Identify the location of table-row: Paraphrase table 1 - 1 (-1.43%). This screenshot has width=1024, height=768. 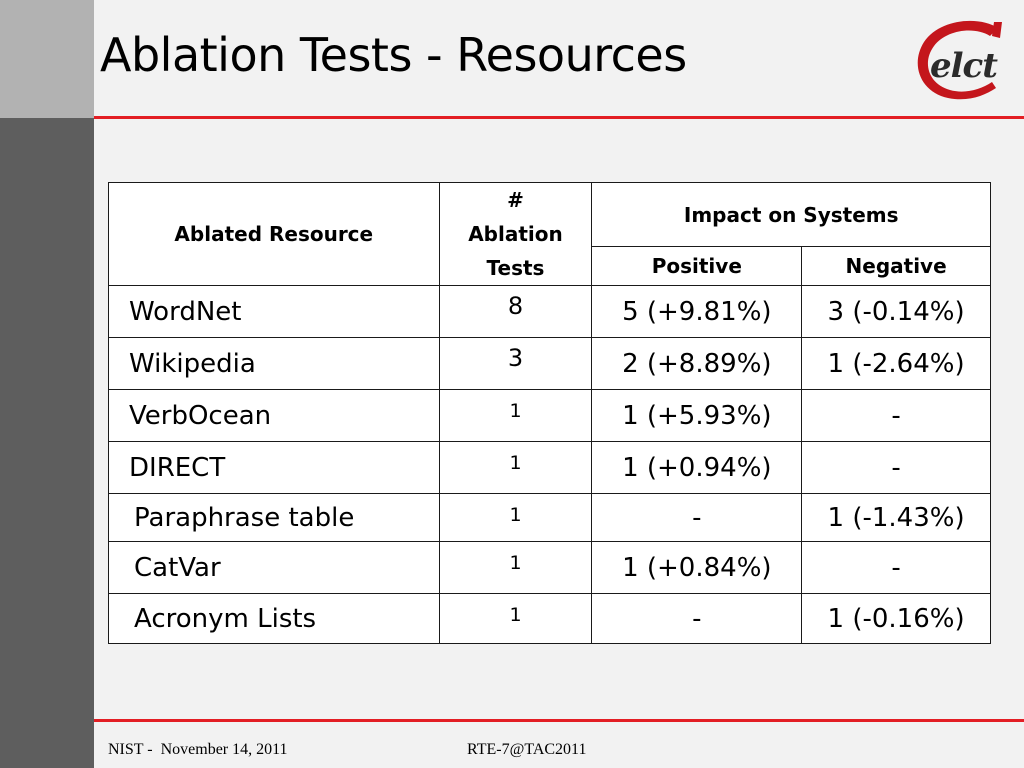
(549, 517).